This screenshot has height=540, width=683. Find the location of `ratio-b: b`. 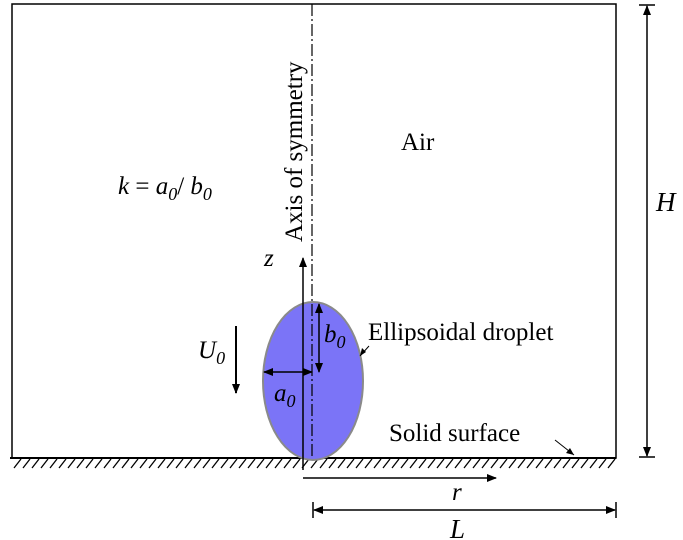

ratio-b: b is located at coordinates (196, 186).